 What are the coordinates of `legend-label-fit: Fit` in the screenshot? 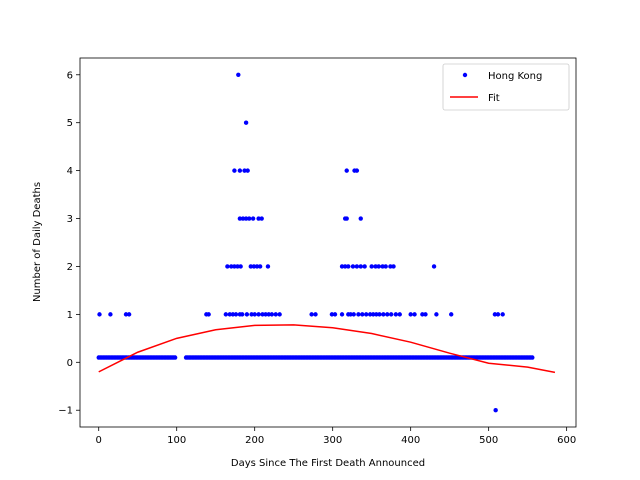 It's located at (494, 98).